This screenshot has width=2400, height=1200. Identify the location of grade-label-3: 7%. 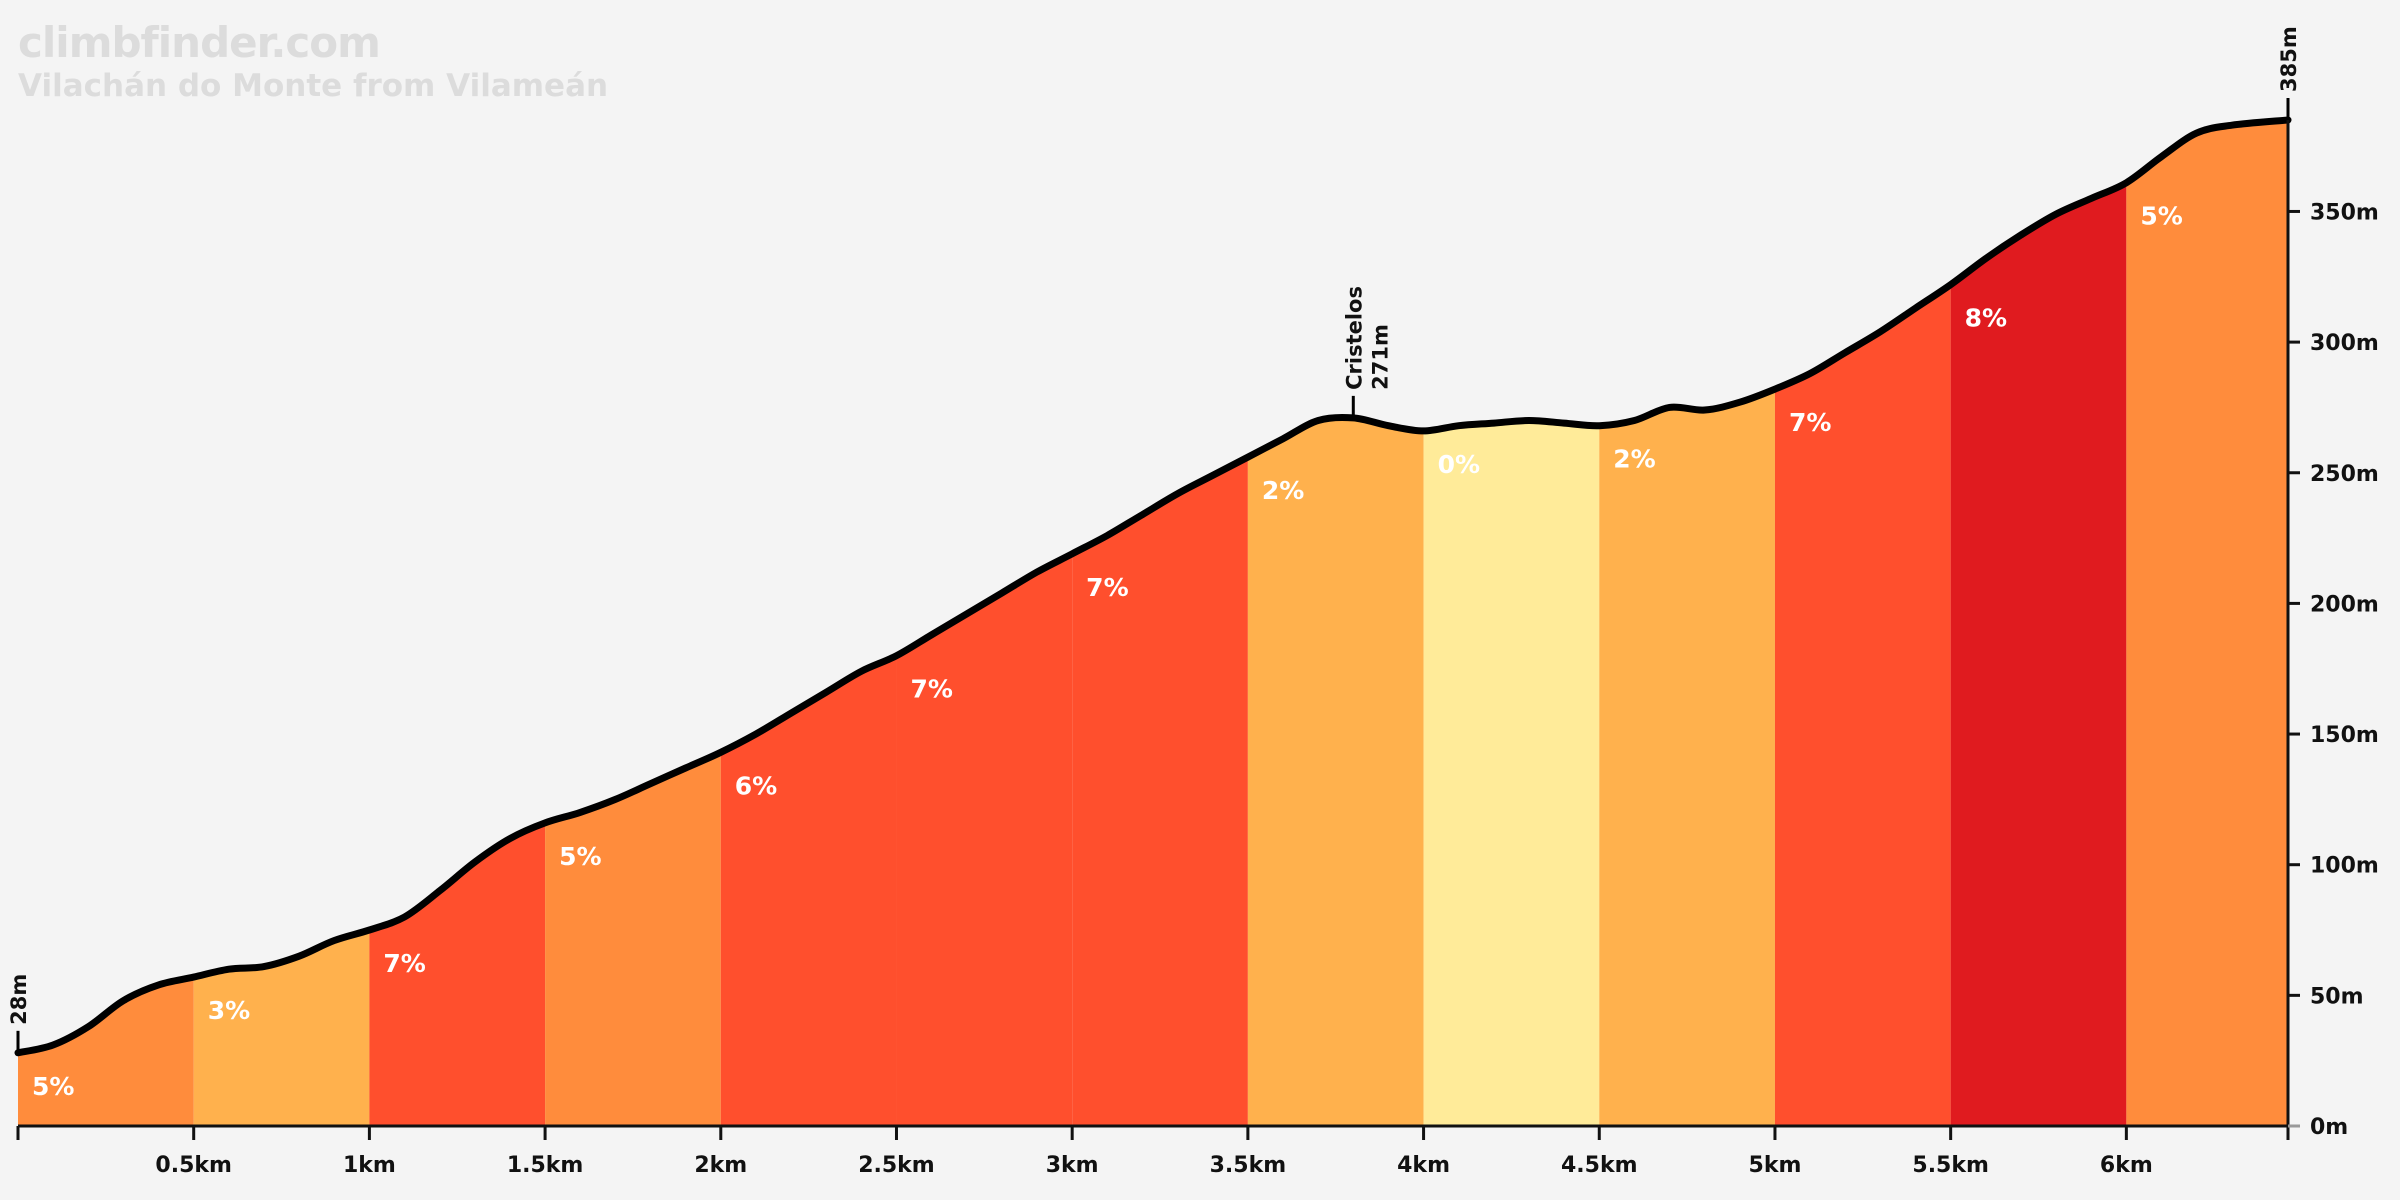
(404, 963).